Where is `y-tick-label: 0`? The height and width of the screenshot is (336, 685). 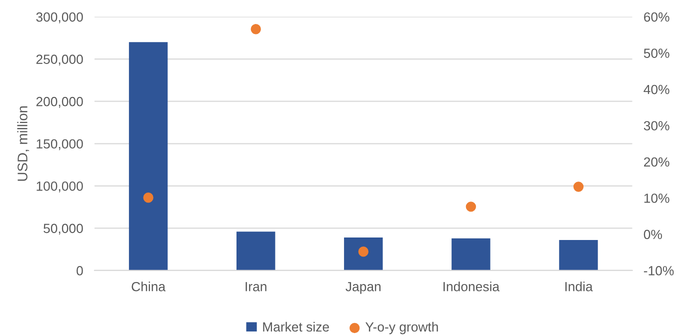 y-tick-label: 0 is located at coordinates (79, 271).